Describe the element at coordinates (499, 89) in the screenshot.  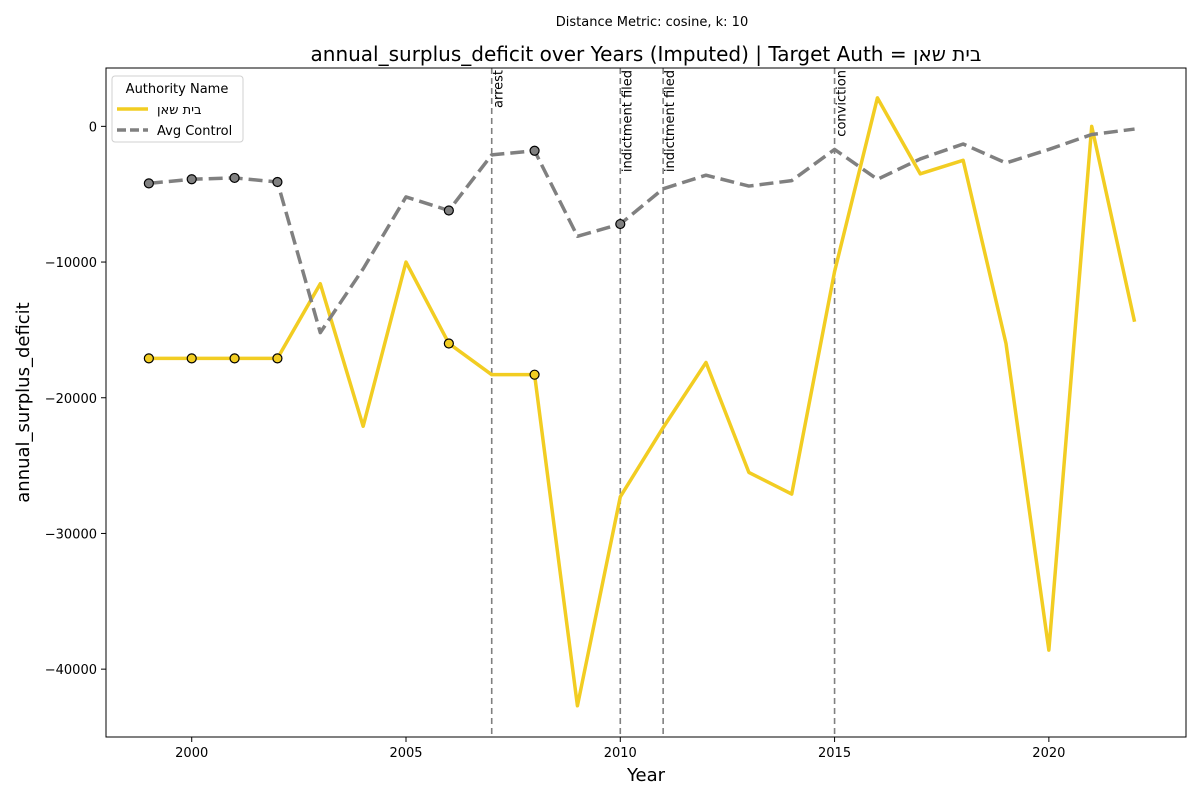
I see `event-label: arrest` at that location.